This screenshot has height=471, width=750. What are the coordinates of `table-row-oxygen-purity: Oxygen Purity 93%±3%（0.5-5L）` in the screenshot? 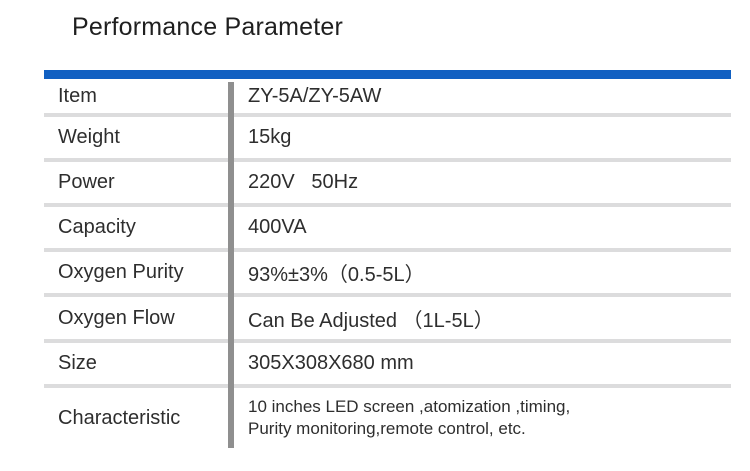 It's located at (387, 274).